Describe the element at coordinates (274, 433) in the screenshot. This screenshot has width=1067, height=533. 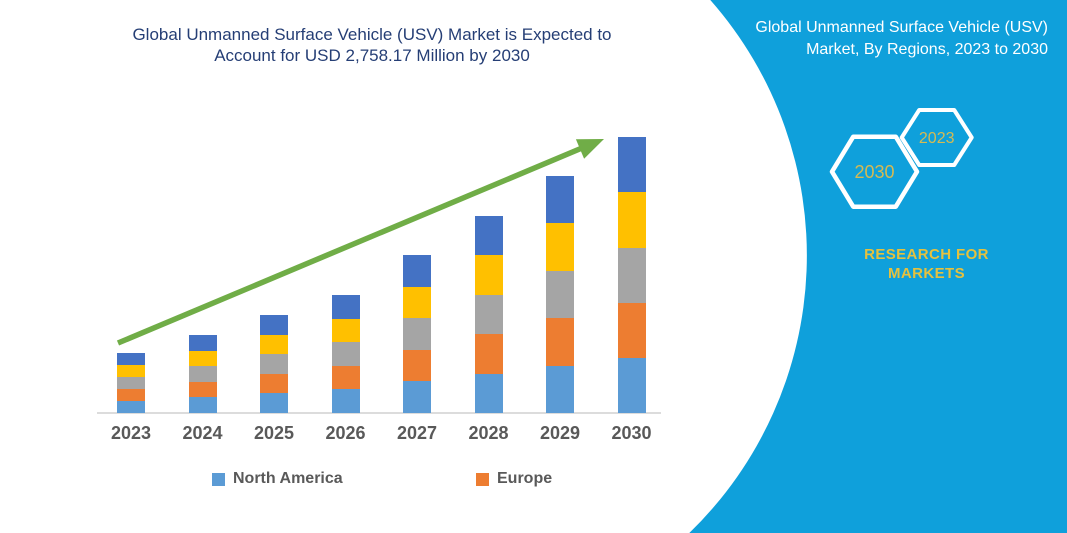
I see `x-axis-label: 2025` at that location.